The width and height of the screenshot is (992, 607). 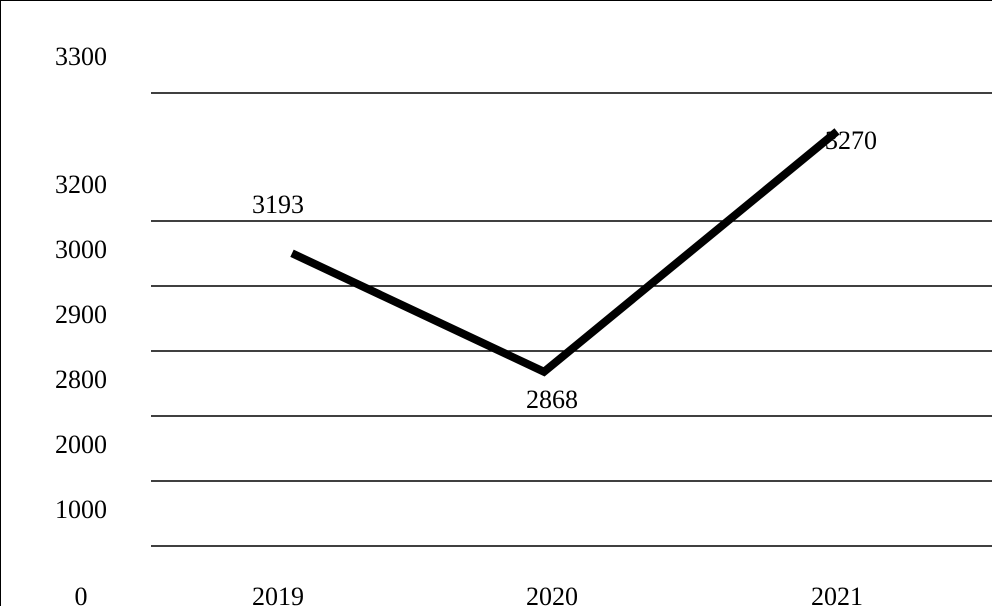 What do you see at coordinates (81, 249) in the screenshot?
I see `y-tick-label: 3000` at bounding box center [81, 249].